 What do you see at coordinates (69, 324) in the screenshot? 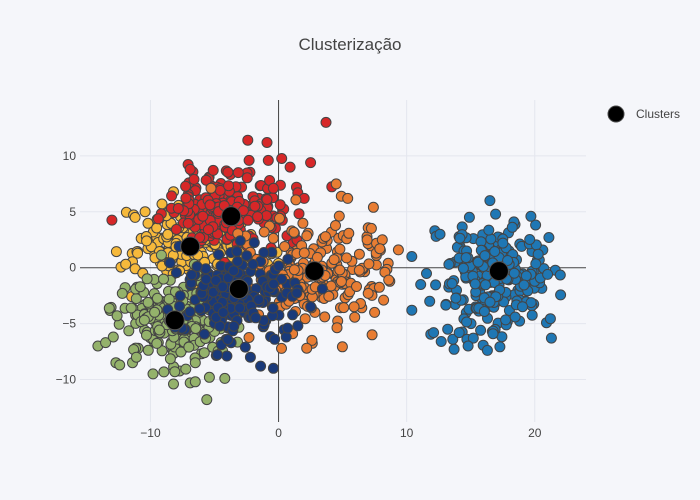
I see `y-tick-label: −5` at bounding box center [69, 324].